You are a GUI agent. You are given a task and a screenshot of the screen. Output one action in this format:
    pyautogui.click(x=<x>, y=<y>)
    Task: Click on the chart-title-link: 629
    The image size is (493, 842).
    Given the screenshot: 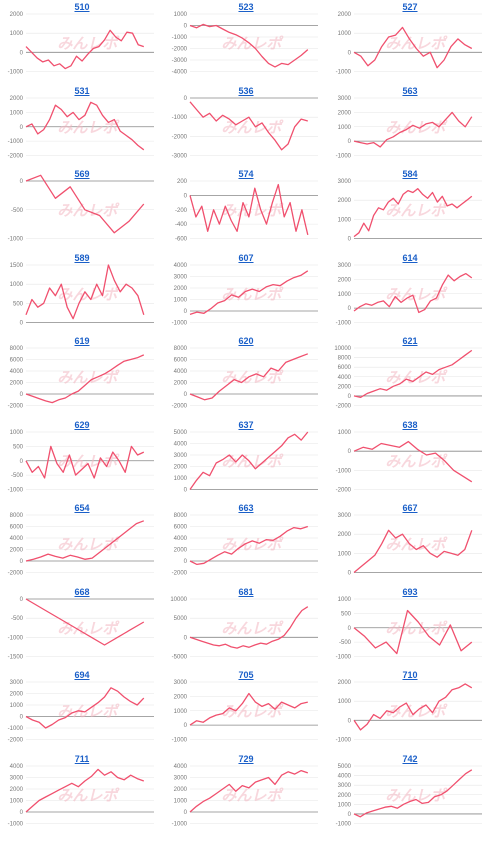 What is the action you would take?
    pyautogui.click(x=82, y=424)
    